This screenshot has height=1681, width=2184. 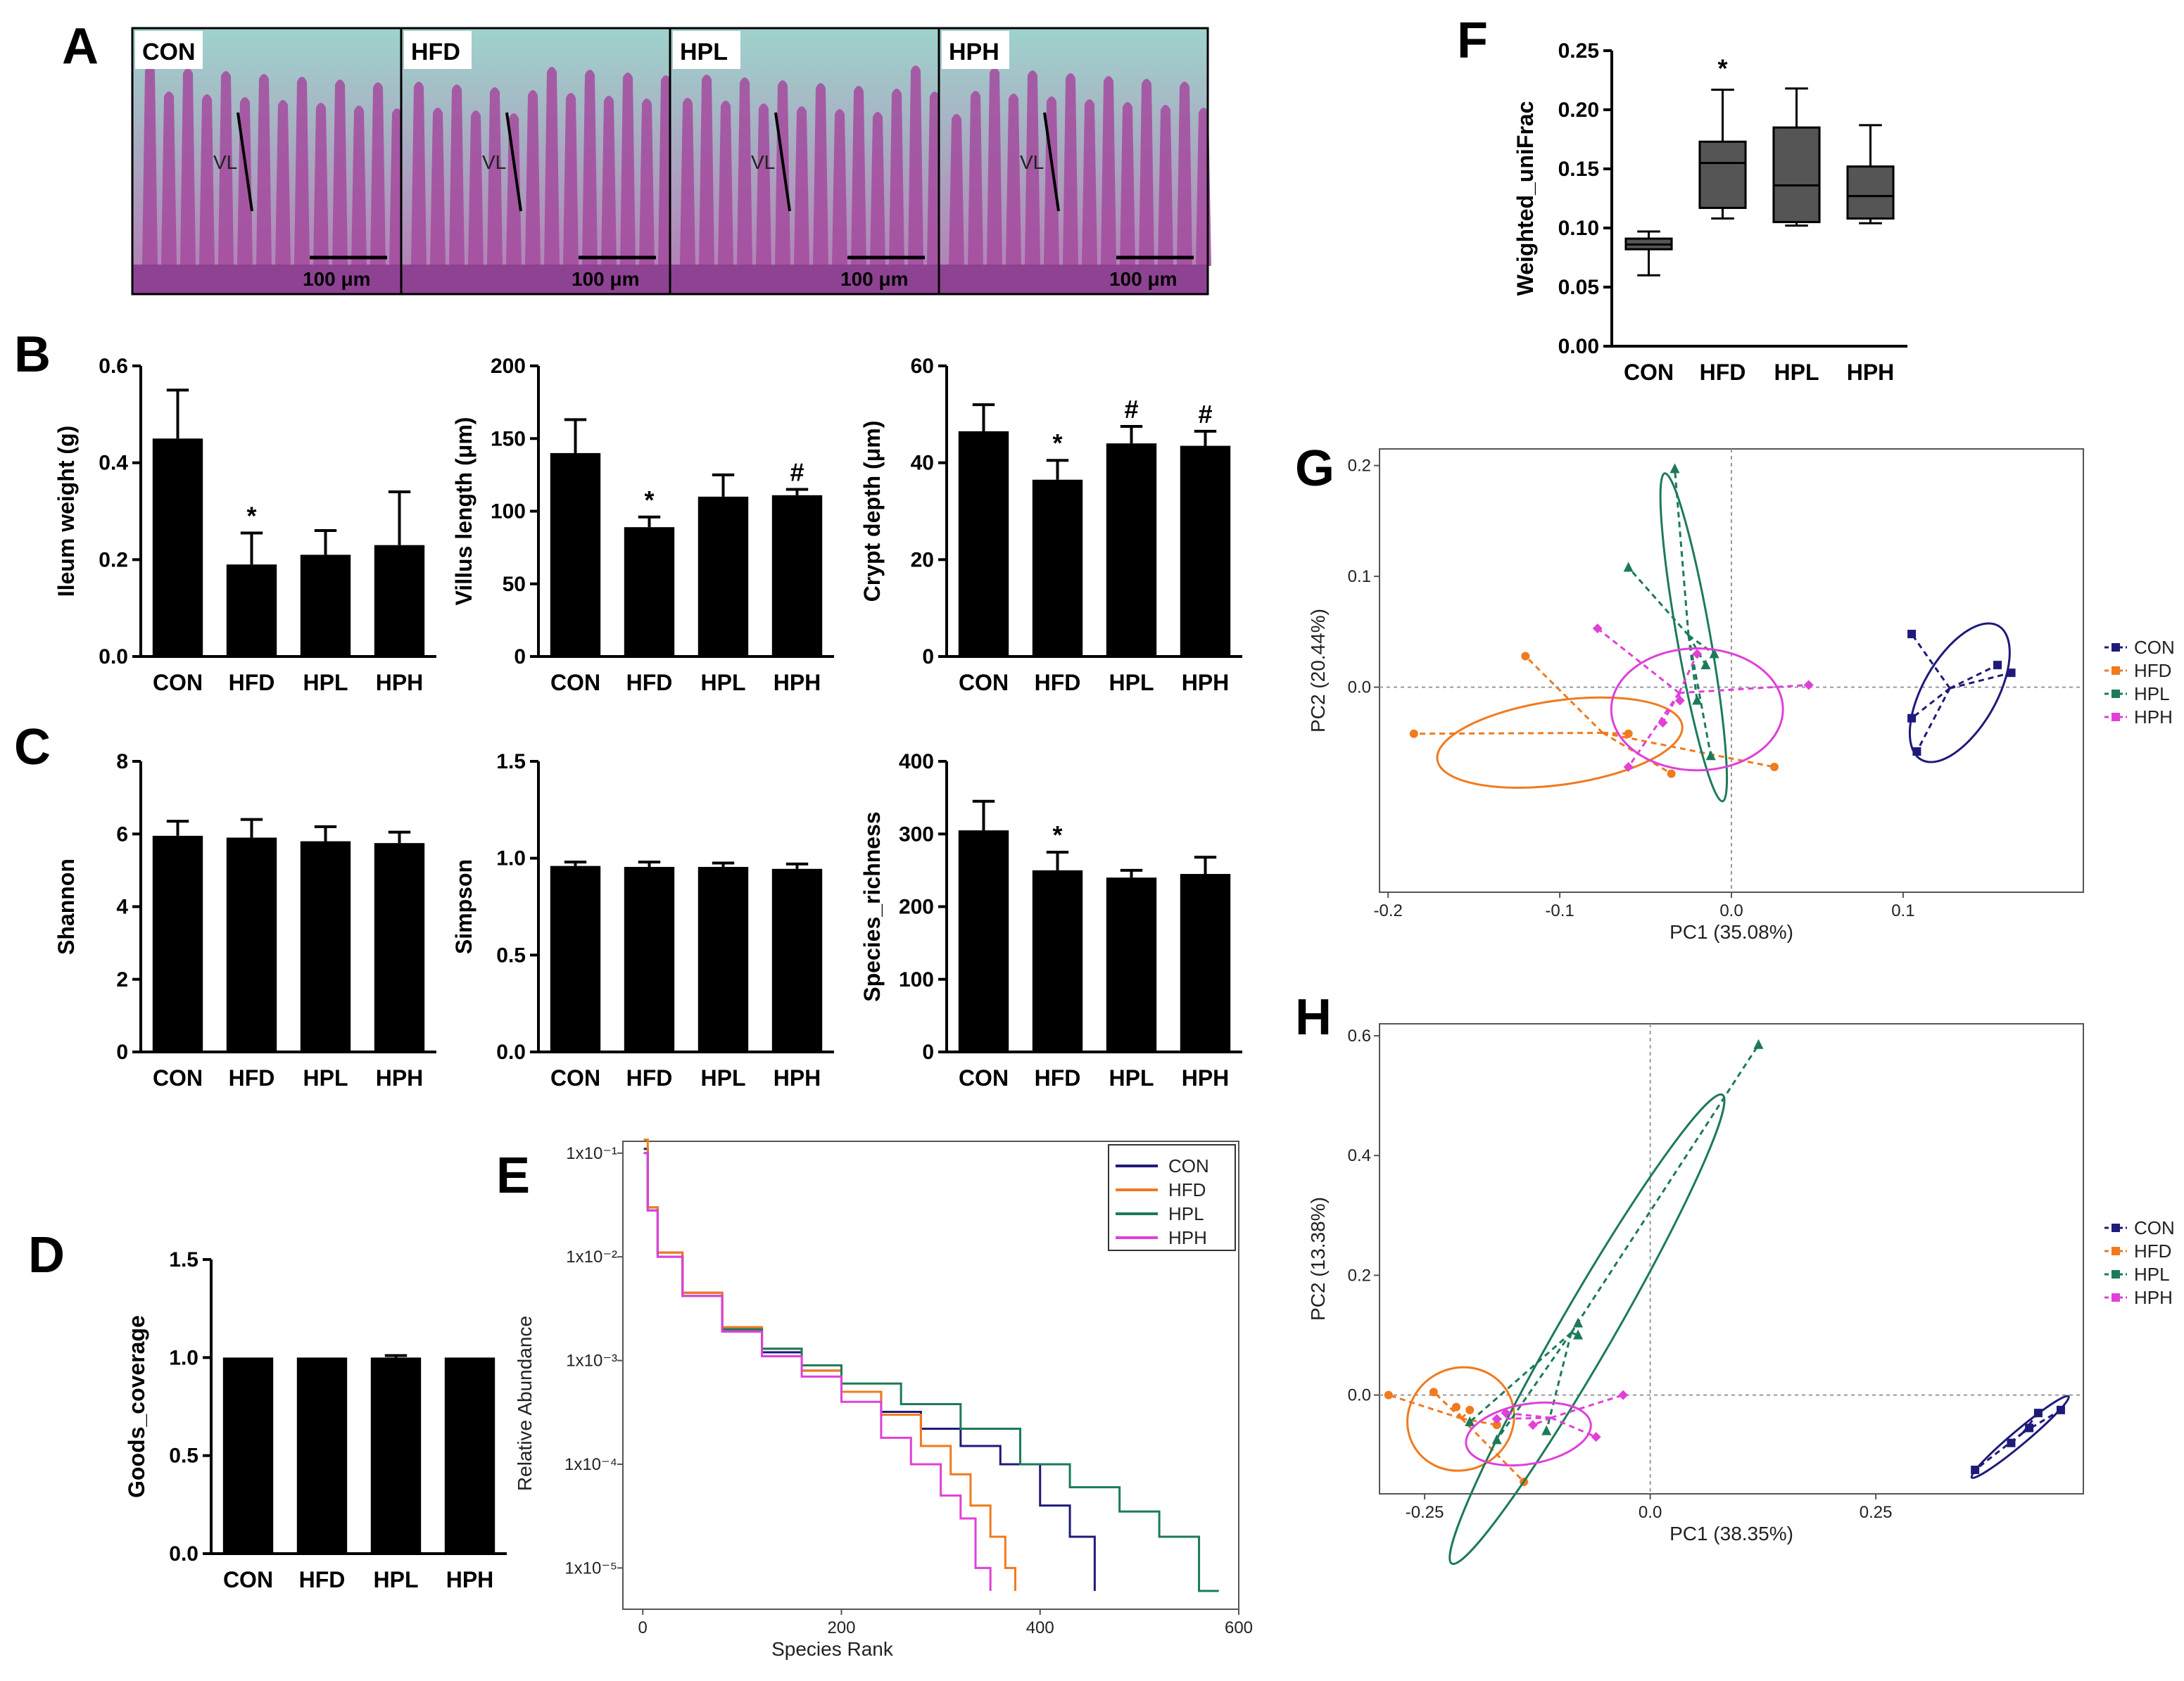 I want to click on legend-label: HFD, so click(x=2152, y=670).